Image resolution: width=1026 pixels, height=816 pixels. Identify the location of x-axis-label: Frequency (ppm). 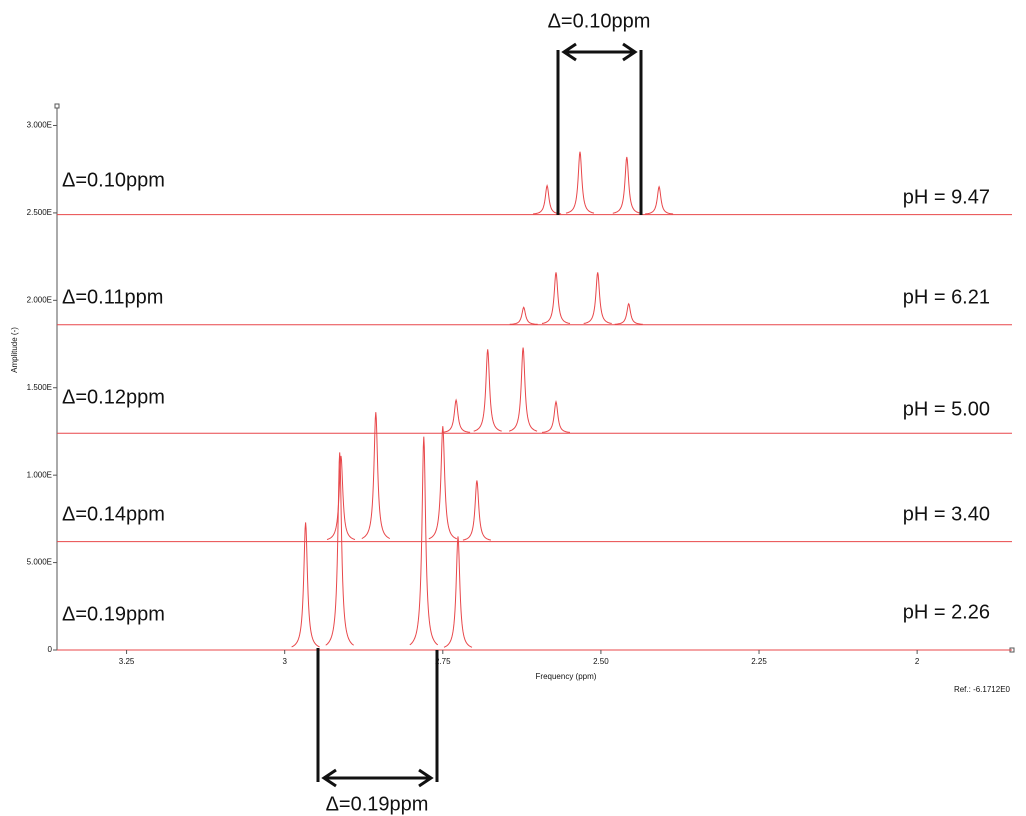
(566, 676).